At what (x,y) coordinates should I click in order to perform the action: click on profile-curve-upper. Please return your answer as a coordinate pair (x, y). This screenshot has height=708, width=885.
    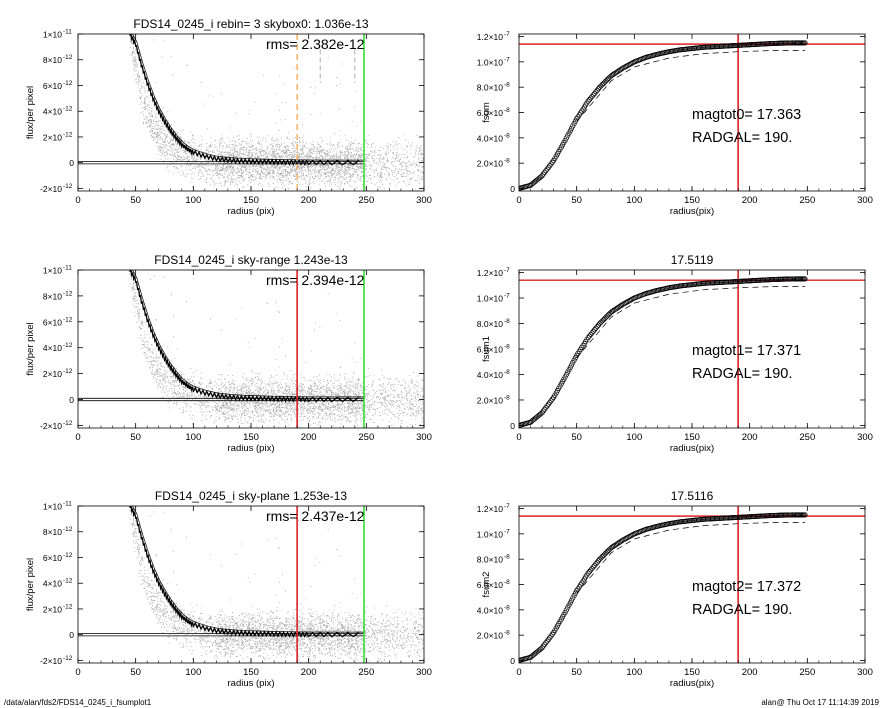
    Looking at the image, I should click on (249, 569).